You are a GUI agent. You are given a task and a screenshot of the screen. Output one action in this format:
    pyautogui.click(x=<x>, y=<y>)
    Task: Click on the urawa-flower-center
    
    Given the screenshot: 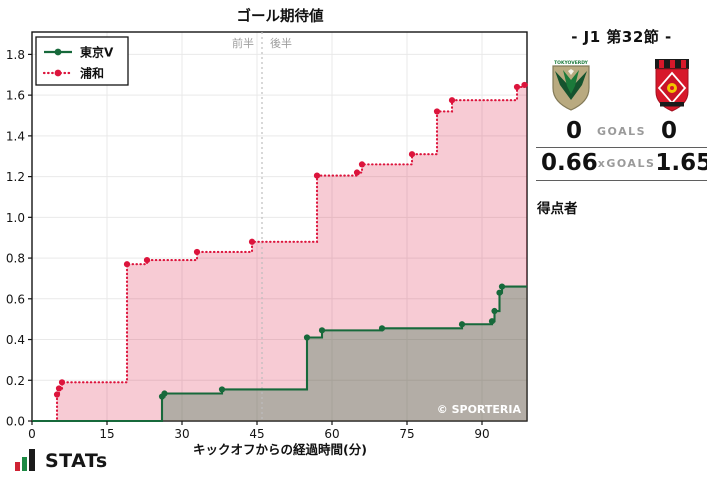 What is the action you would take?
    pyautogui.click(x=672, y=88)
    